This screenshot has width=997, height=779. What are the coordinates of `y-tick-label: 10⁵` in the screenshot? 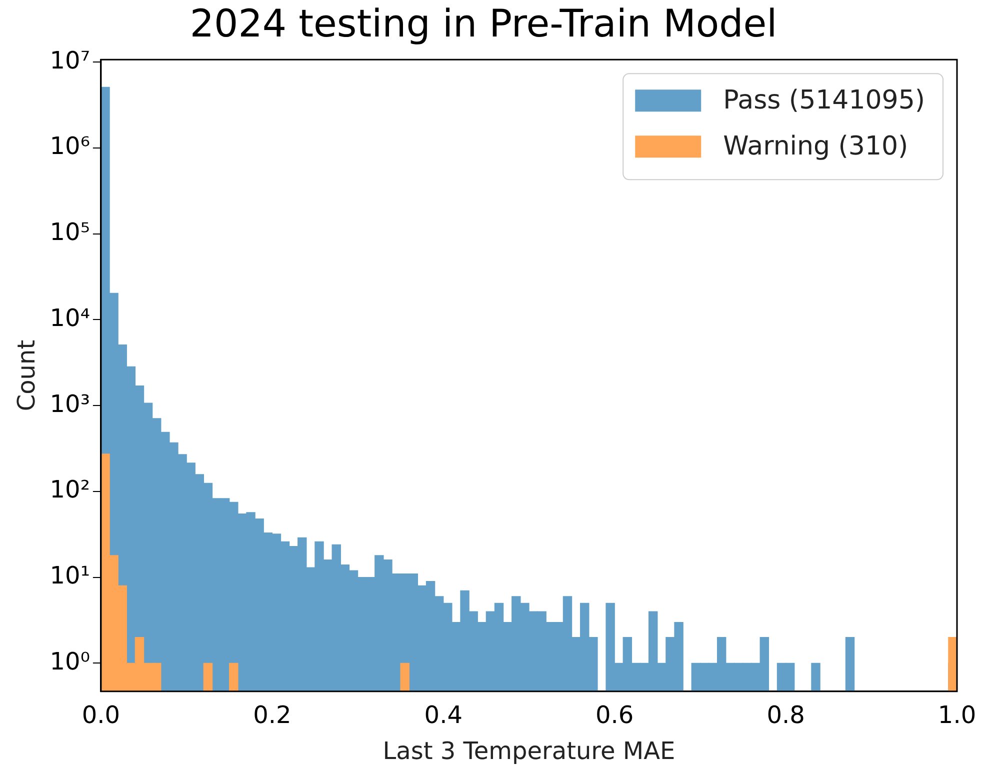 It's located at (70, 232).